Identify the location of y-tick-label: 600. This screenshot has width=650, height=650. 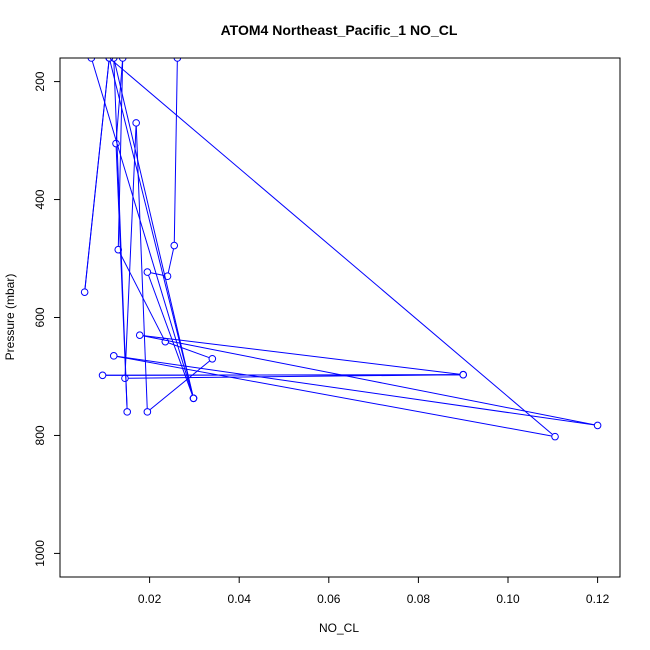
(40, 317).